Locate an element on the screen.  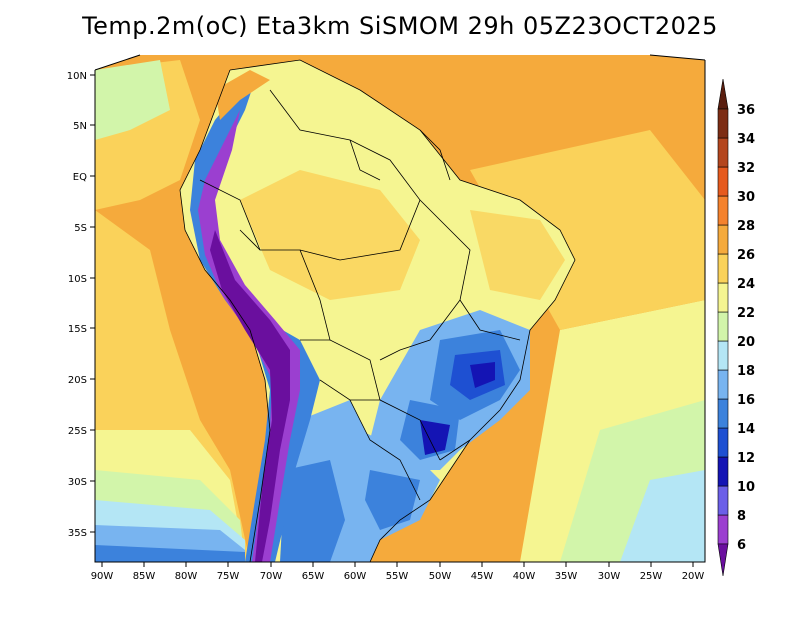
lon-label-50w: 50W is located at coordinates (440, 576).